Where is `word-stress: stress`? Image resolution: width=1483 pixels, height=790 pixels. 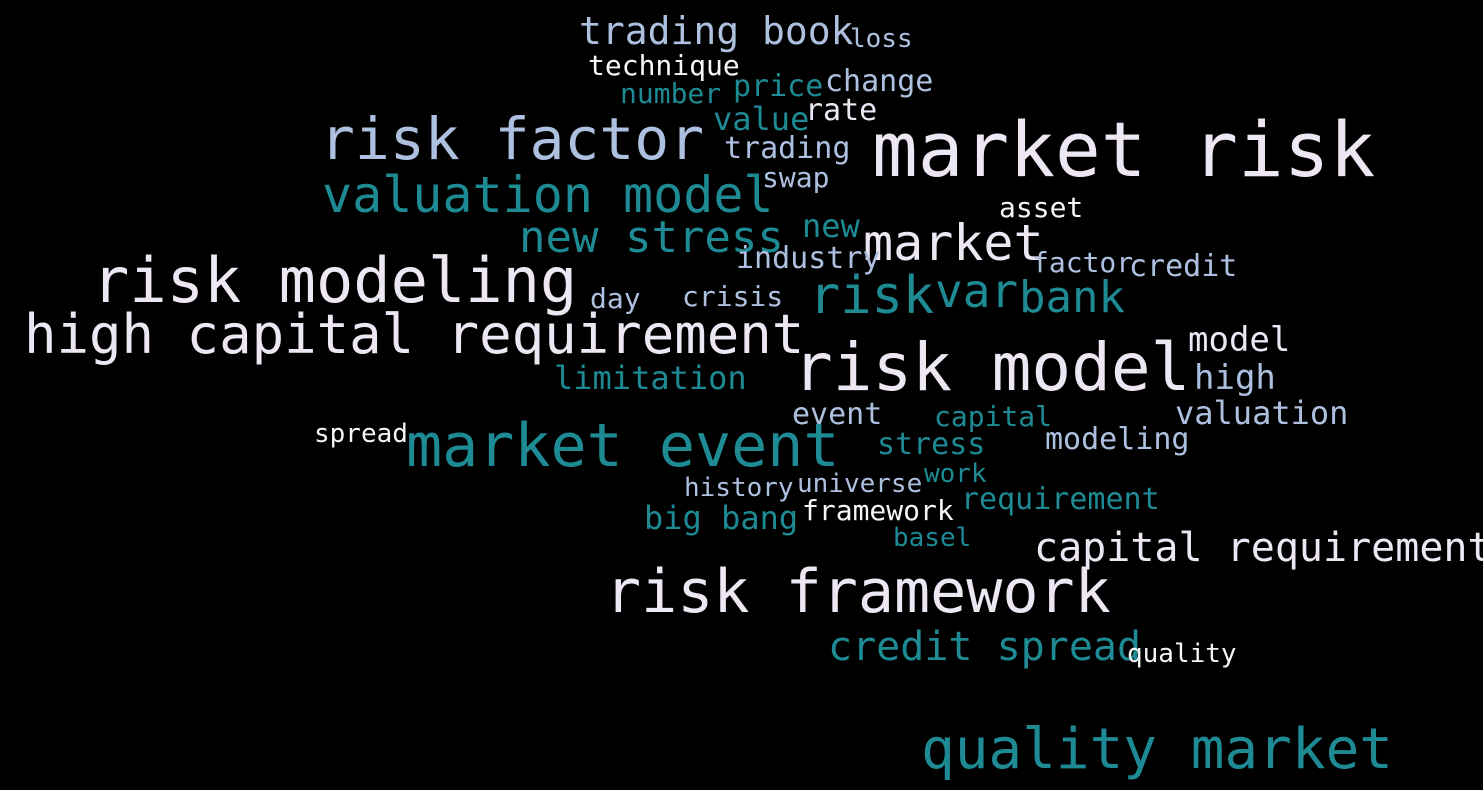 word-stress: stress is located at coordinates (931, 444).